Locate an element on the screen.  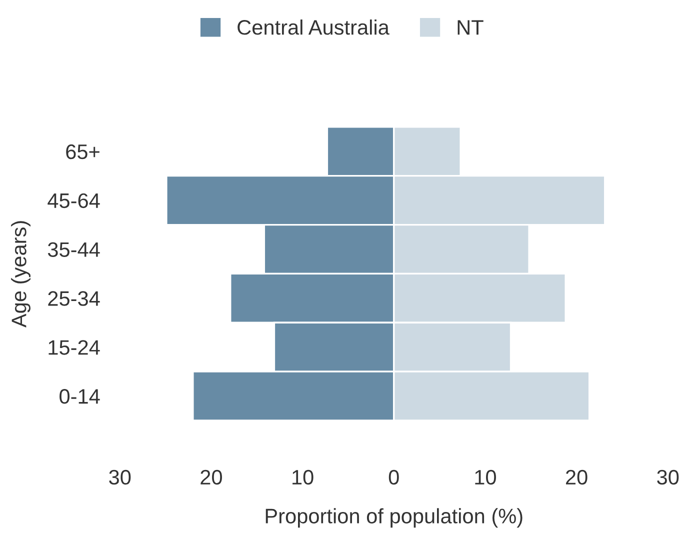
x-tick-label: 0 is located at coordinates (393, 477).